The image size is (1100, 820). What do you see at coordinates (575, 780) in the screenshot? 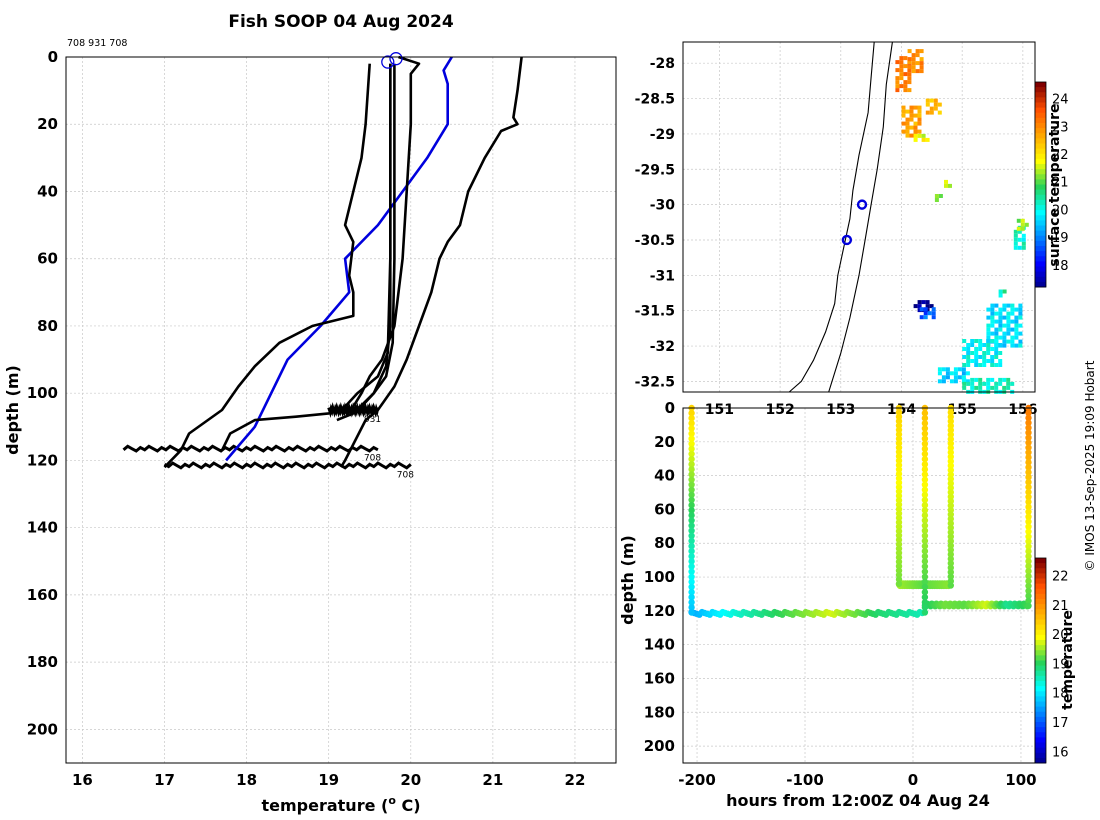
I see `profile-x-tick-label: 22` at bounding box center [575, 780].